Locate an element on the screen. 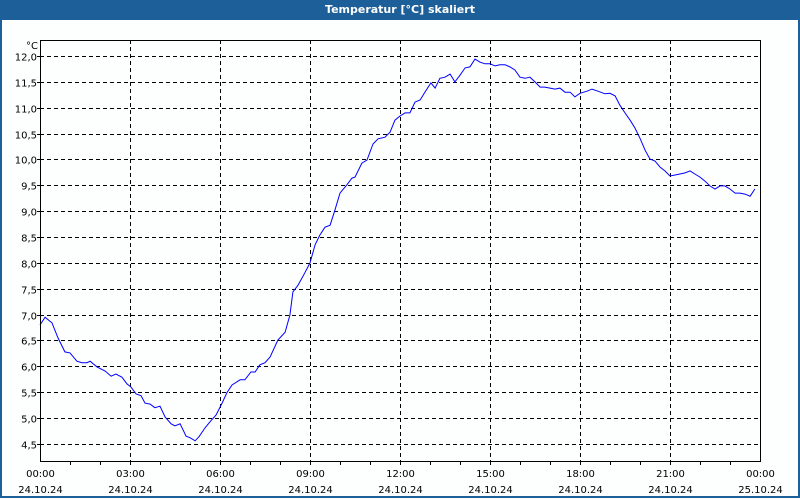  x-tick-time-label: 09:00 is located at coordinates (310, 474).